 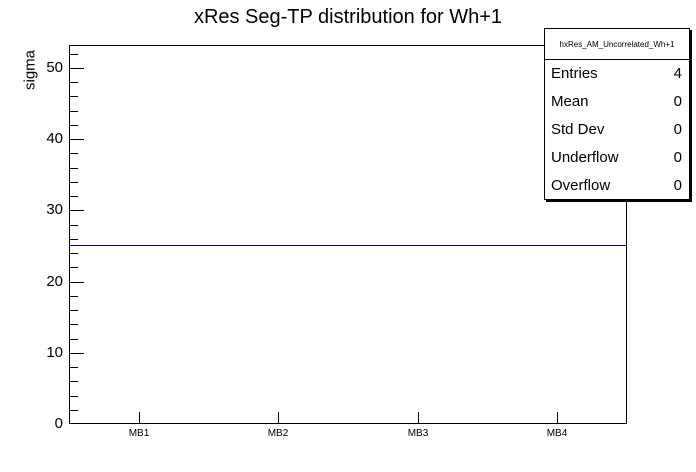 I want to click on y-tick-label: 20, so click(x=54, y=281).